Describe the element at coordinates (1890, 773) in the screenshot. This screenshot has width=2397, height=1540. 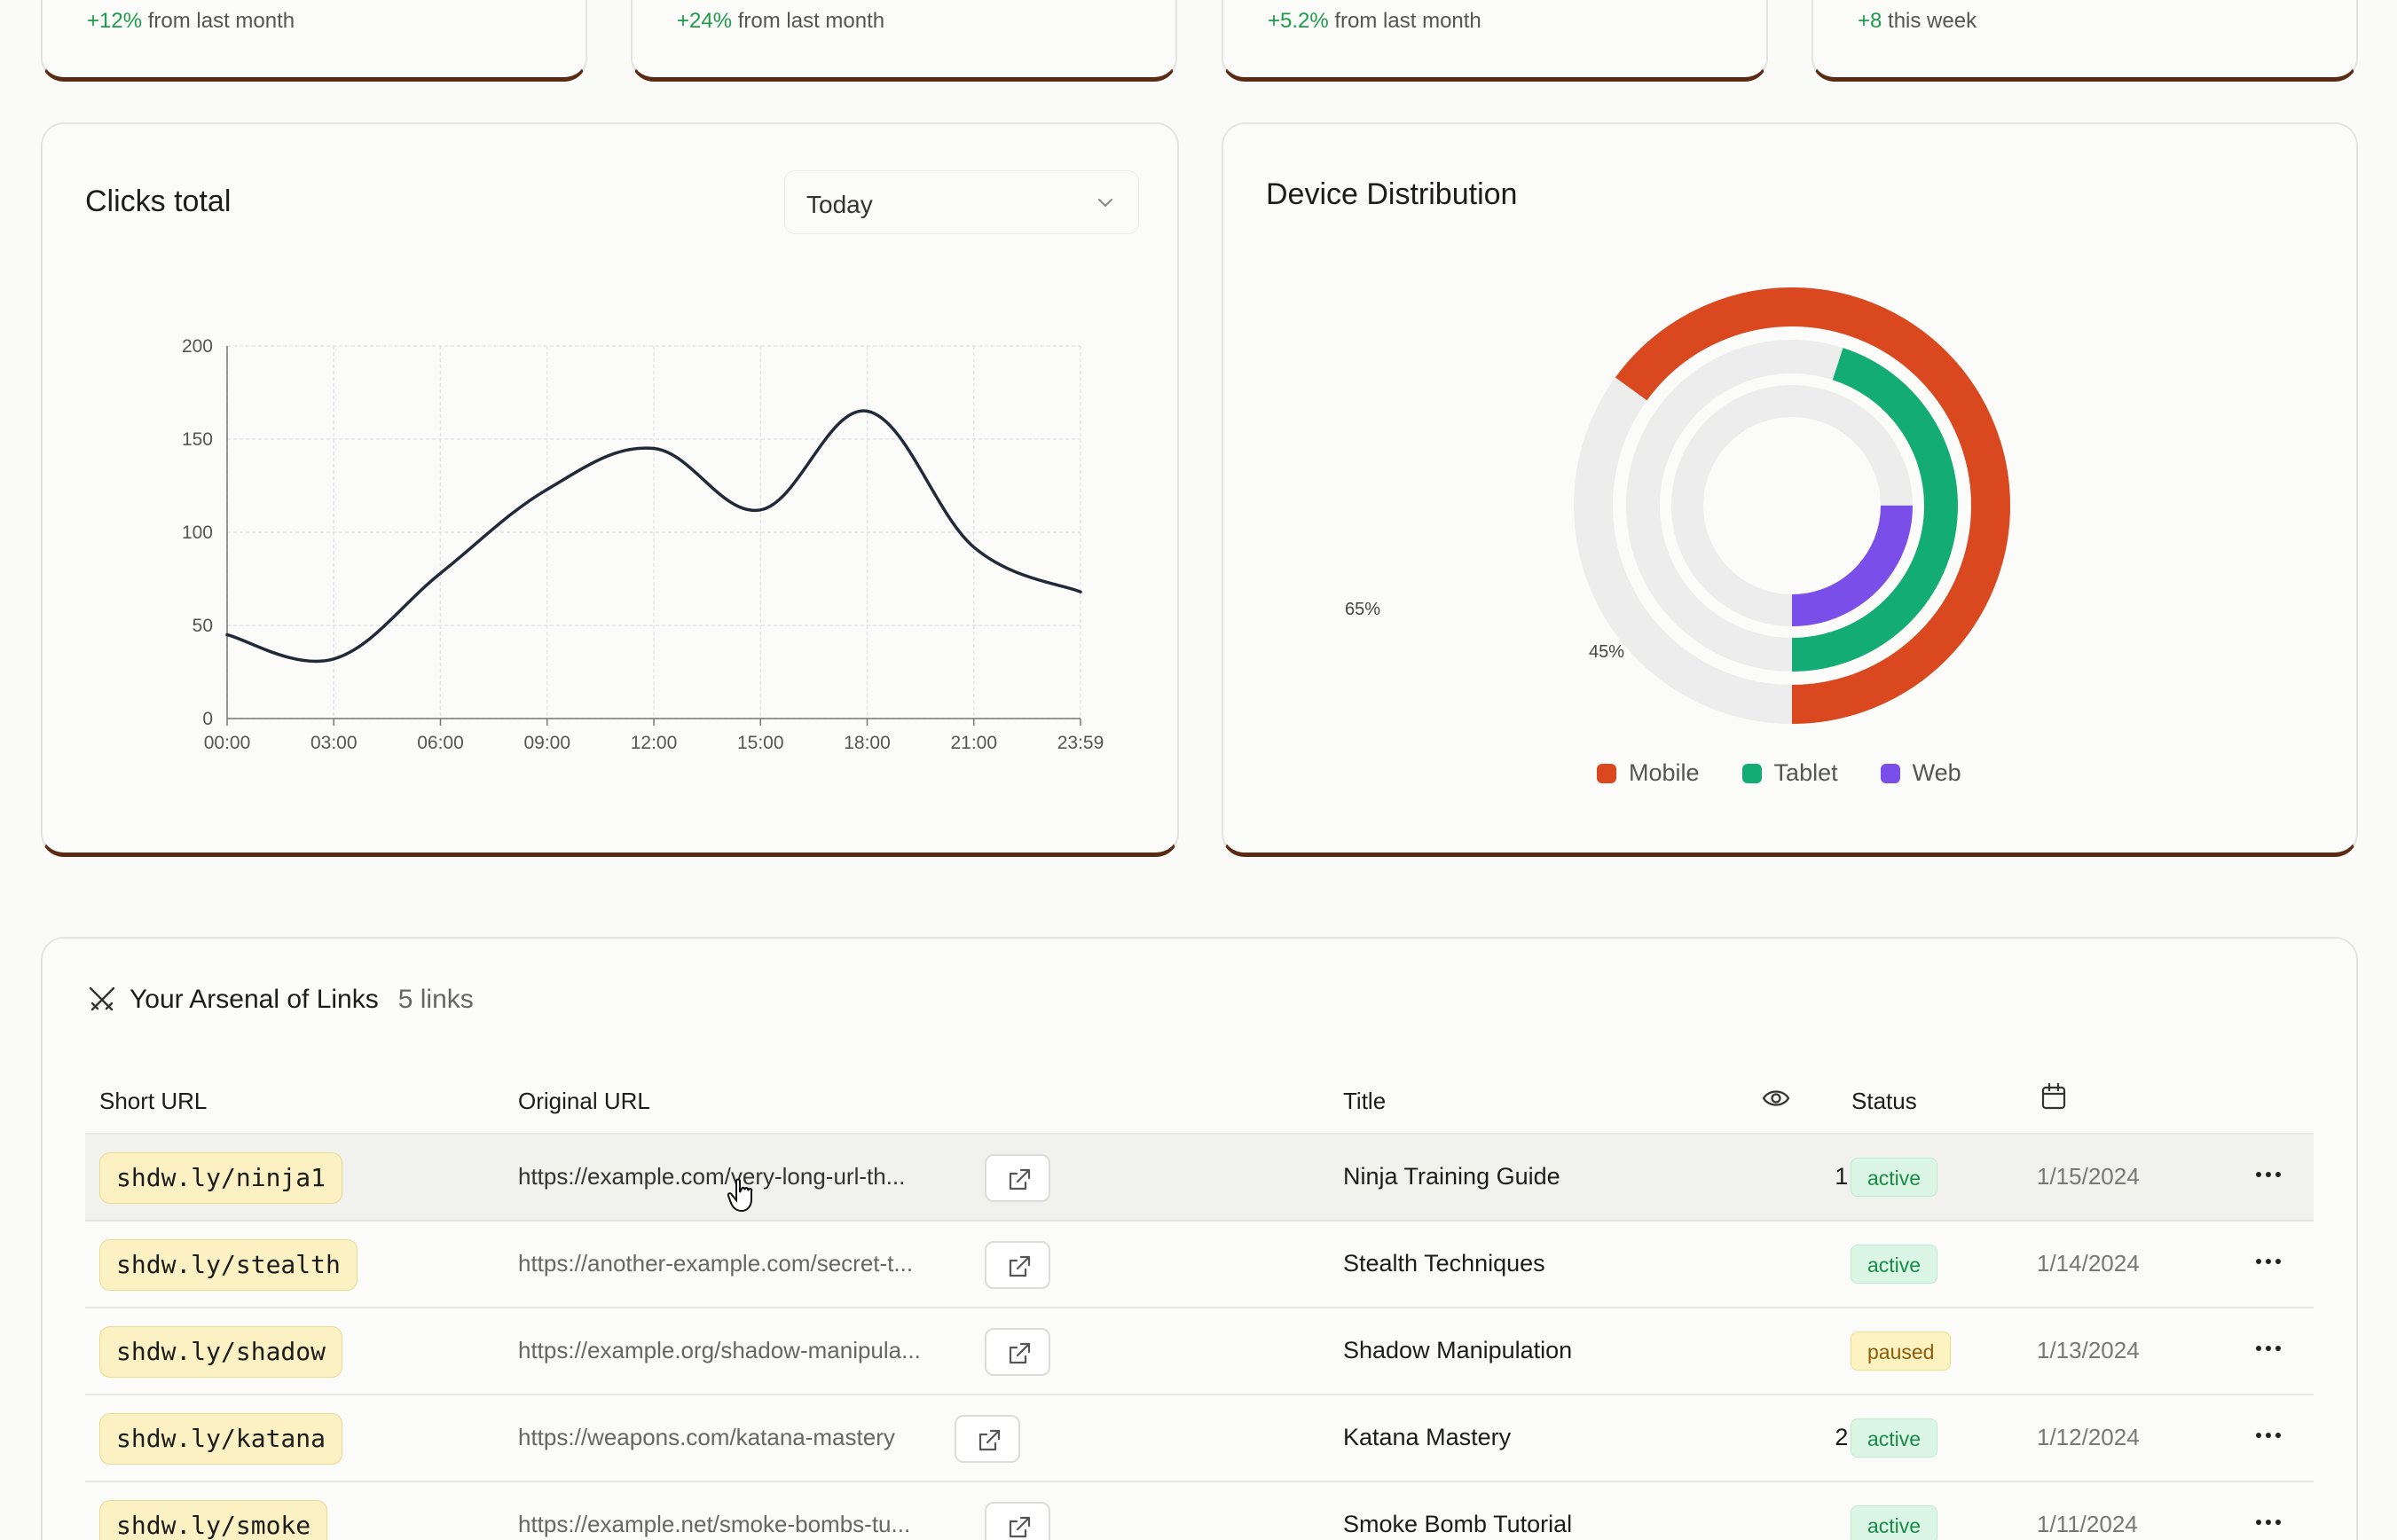
I see `legend-swatch-web` at that location.